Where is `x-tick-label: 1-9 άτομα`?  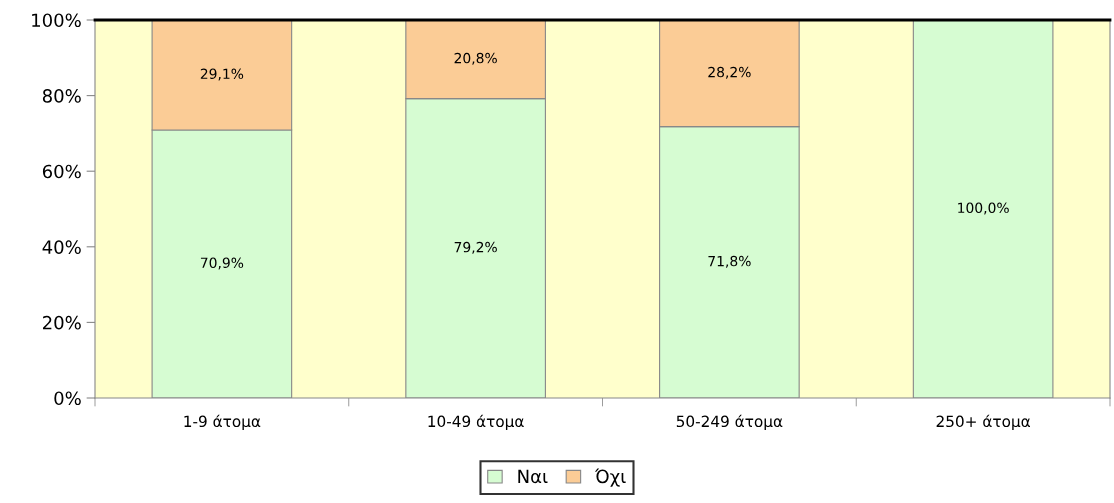
x-tick-label: 1-9 άτομα is located at coordinates (222, 422).